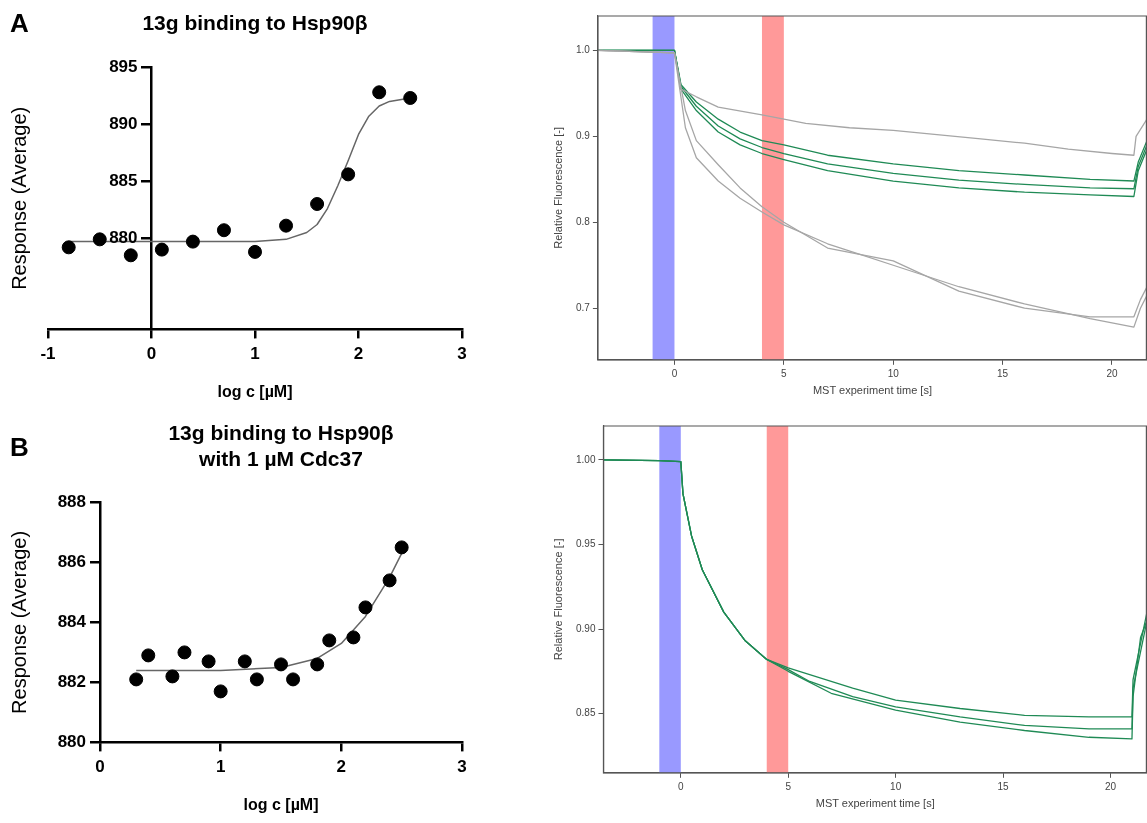  What do you see at coordinates (585, 628) in the screenshot?
I see `y-tick-label: 0.90` at bounding box center [585, 628].